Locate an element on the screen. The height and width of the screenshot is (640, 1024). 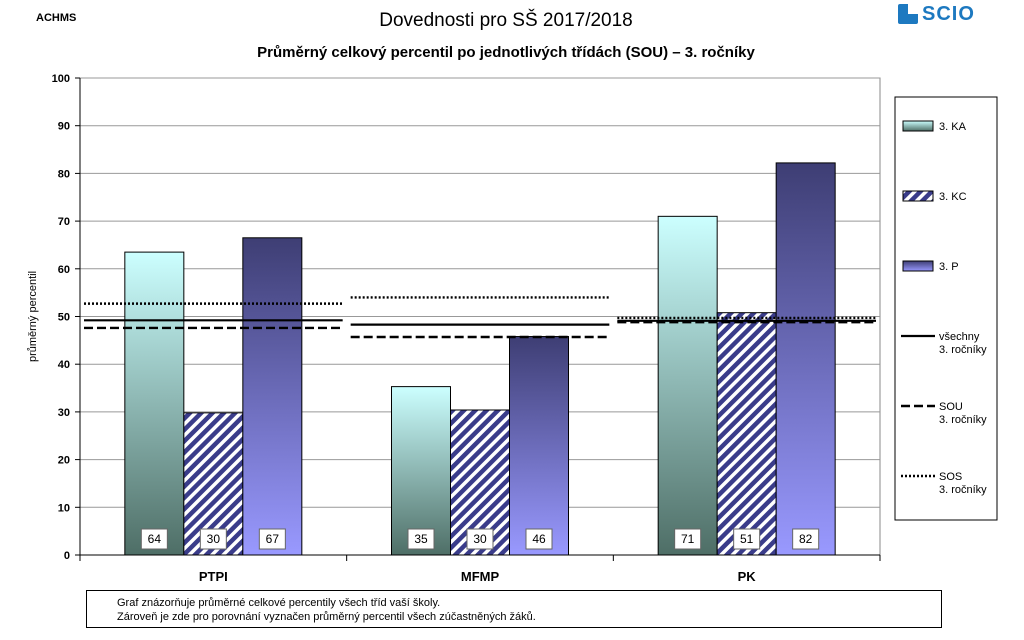
x-tick-label: PTPI is located at coordinates (213, 576).